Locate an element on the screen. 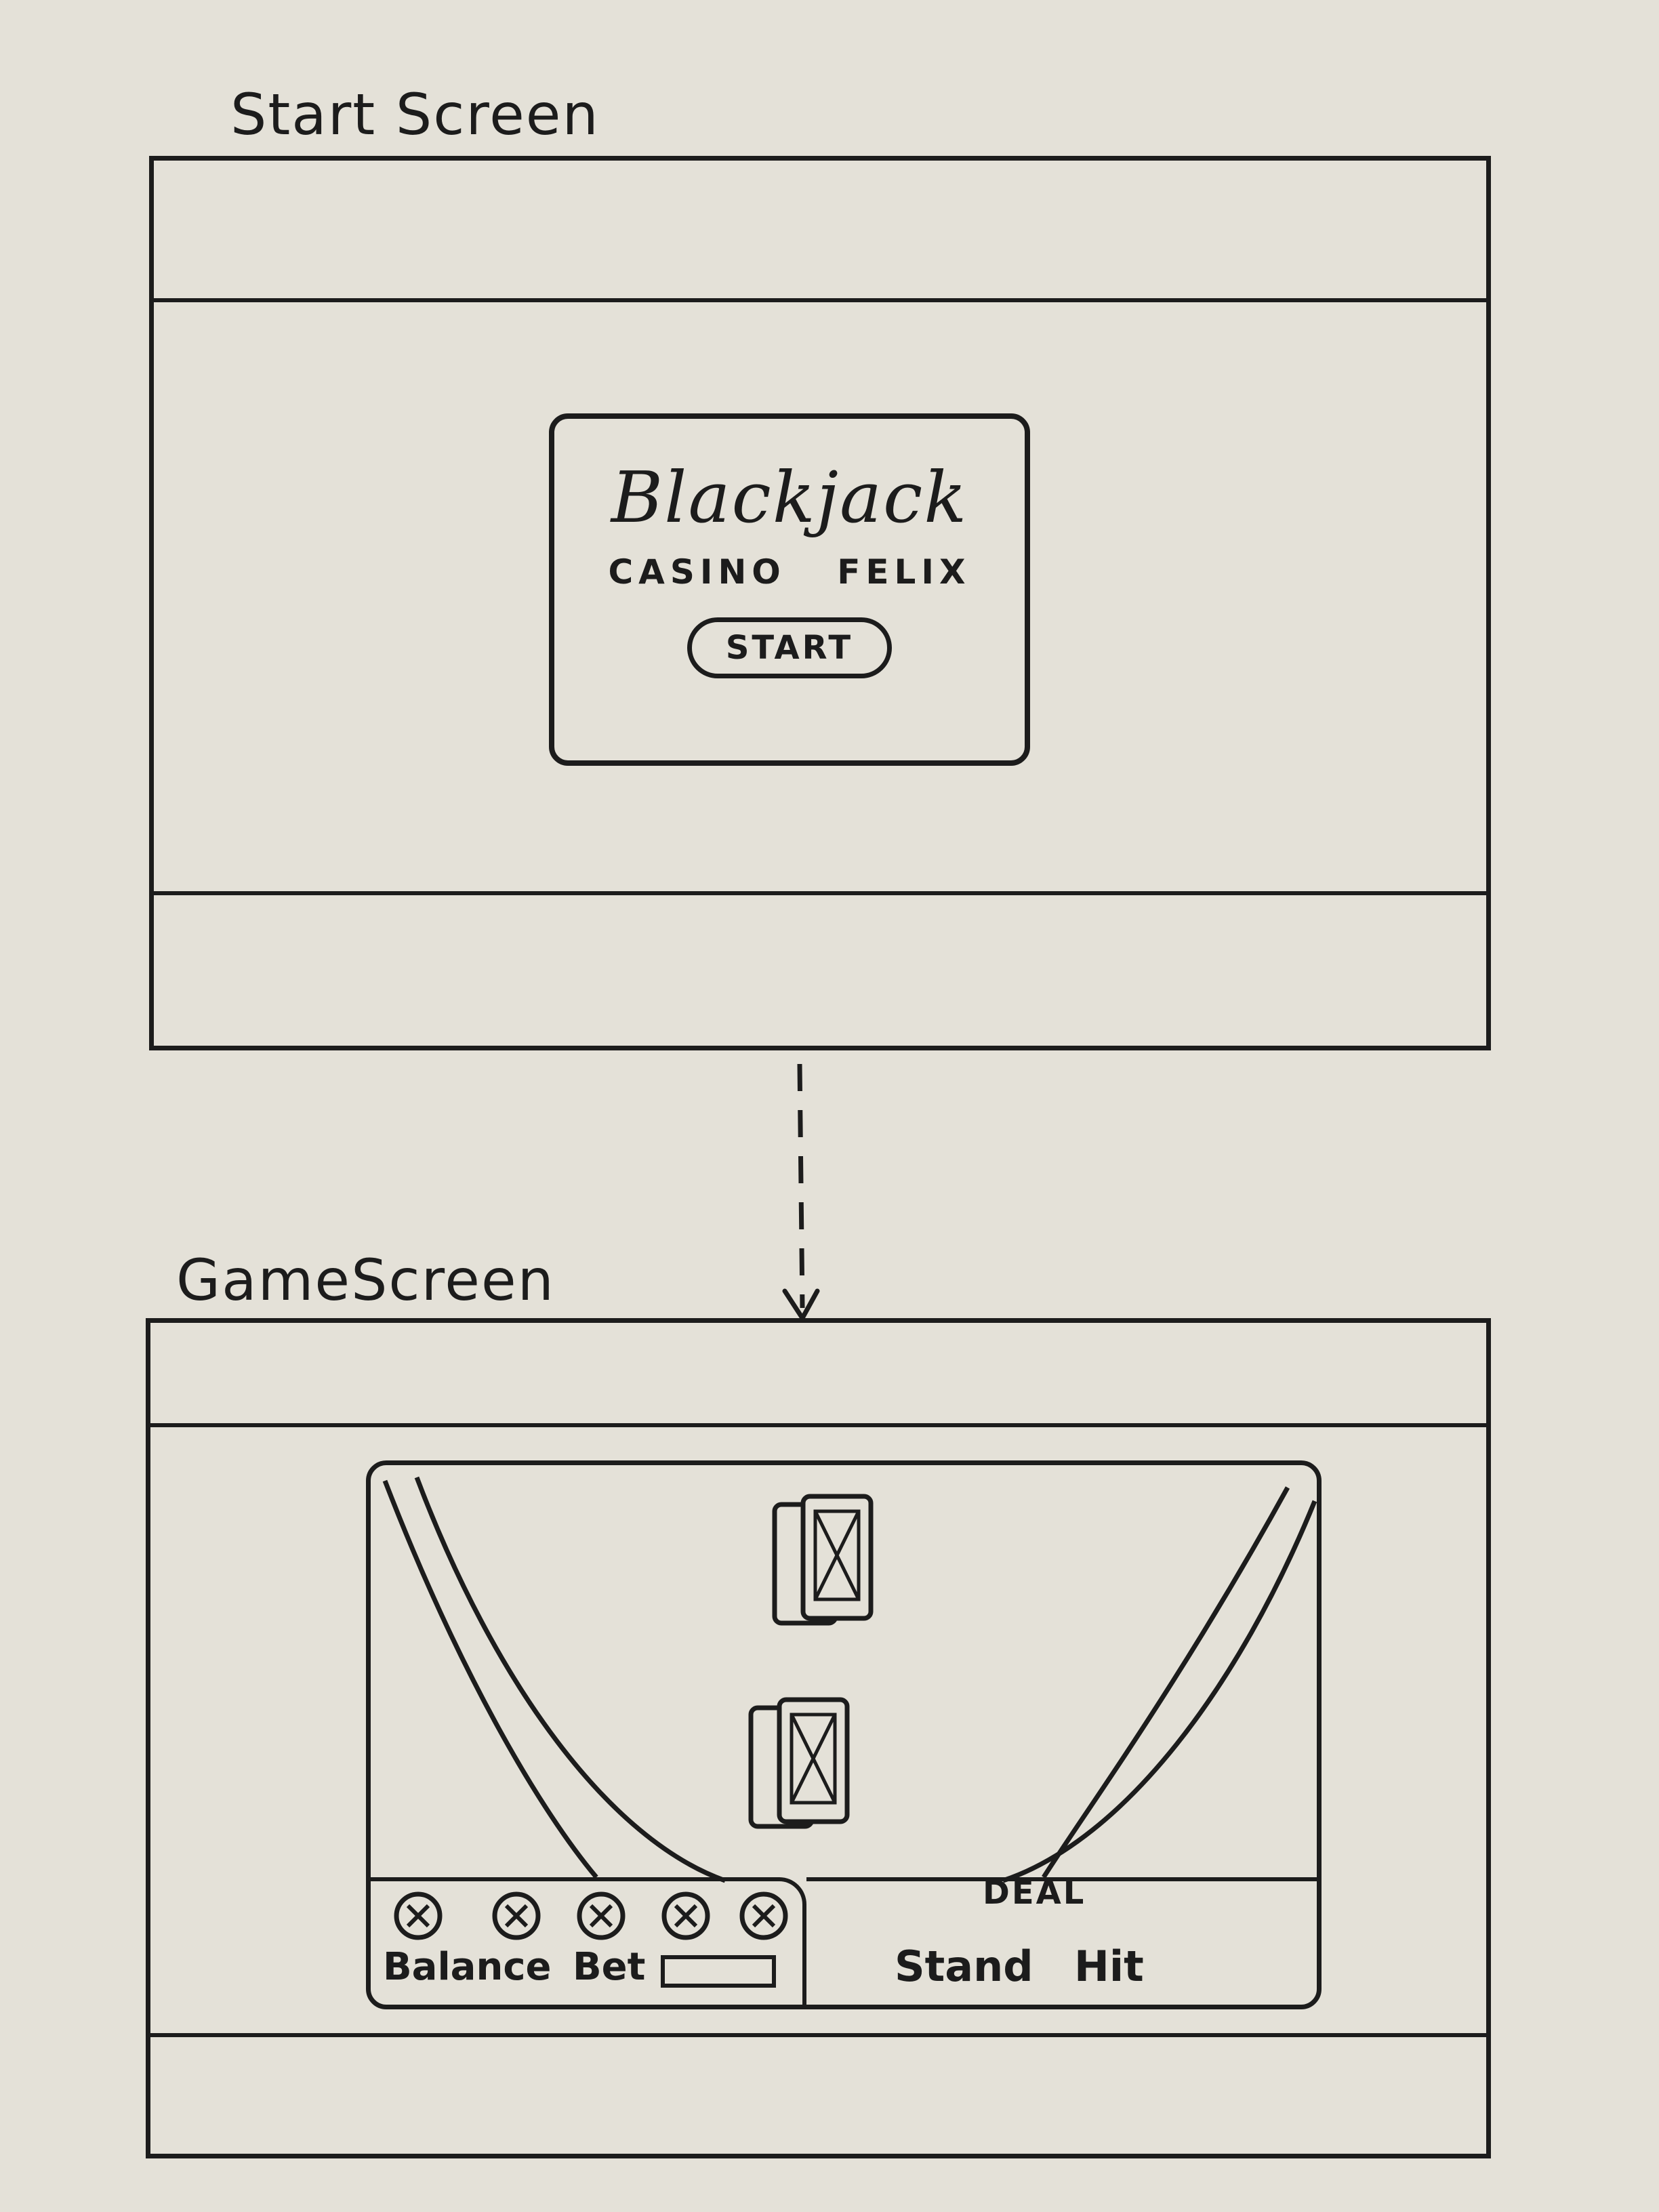  game-screen-title: GameScreen is located at coordinates (365, 1280).